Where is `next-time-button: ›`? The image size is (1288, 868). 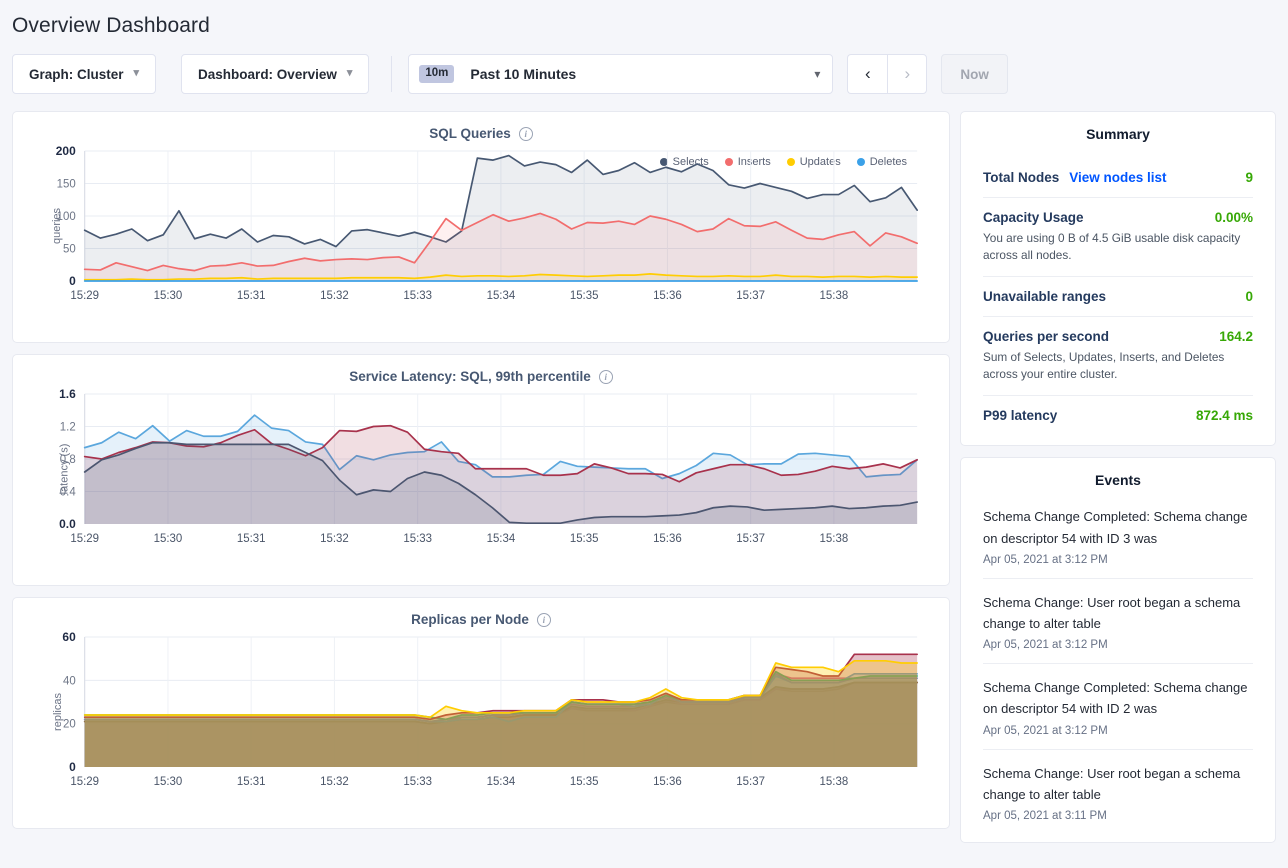
next-time-button: › is located at coordinates (907, 74).